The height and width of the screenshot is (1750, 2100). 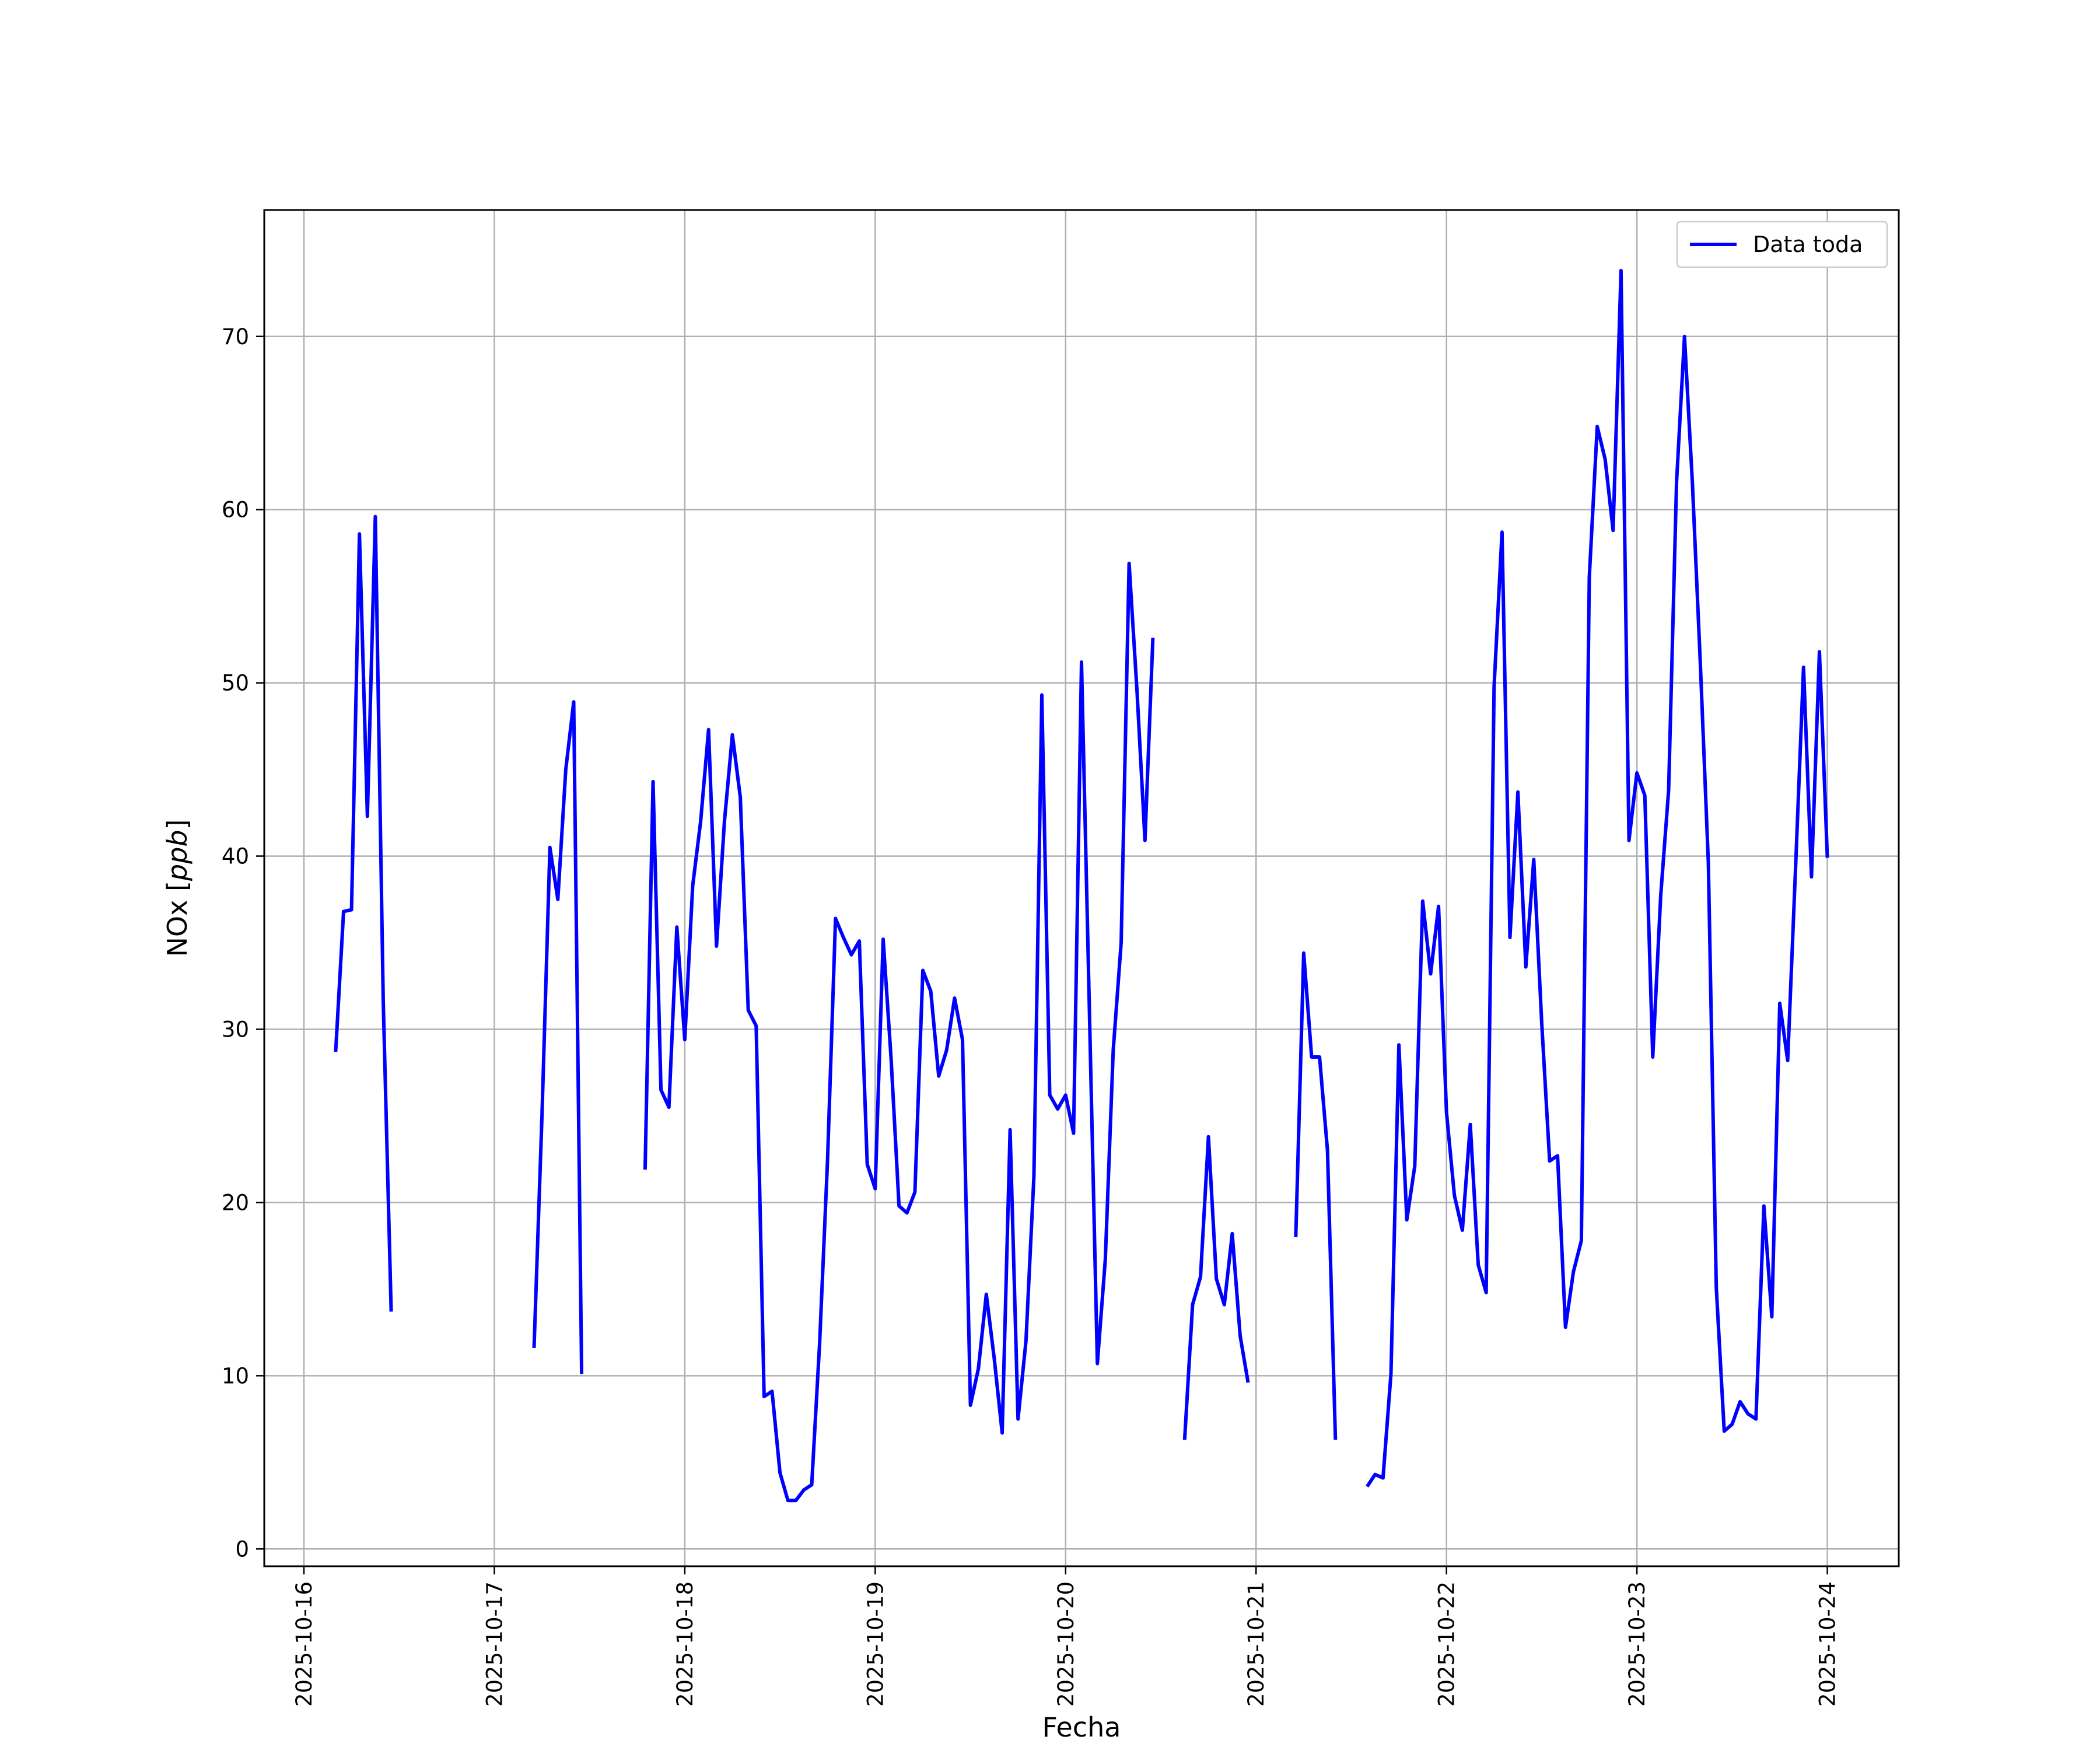 I want to click on x-tick-label-6: 2025-10-22, so click(x=1447, y=1644).